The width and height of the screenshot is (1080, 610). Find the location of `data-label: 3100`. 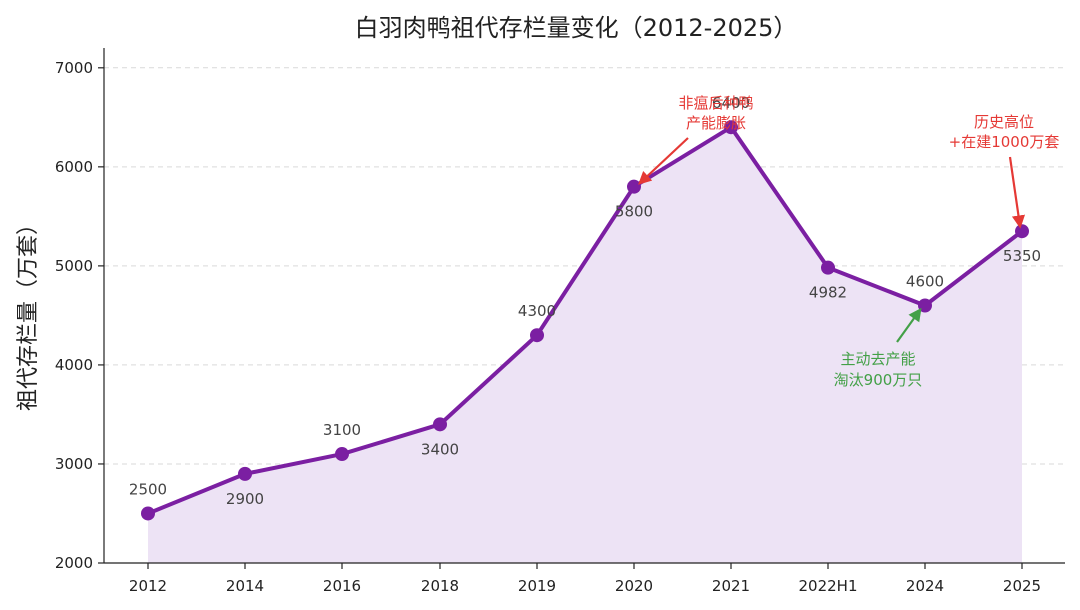

data-label: 3100 is located at coordinates (342, 430).